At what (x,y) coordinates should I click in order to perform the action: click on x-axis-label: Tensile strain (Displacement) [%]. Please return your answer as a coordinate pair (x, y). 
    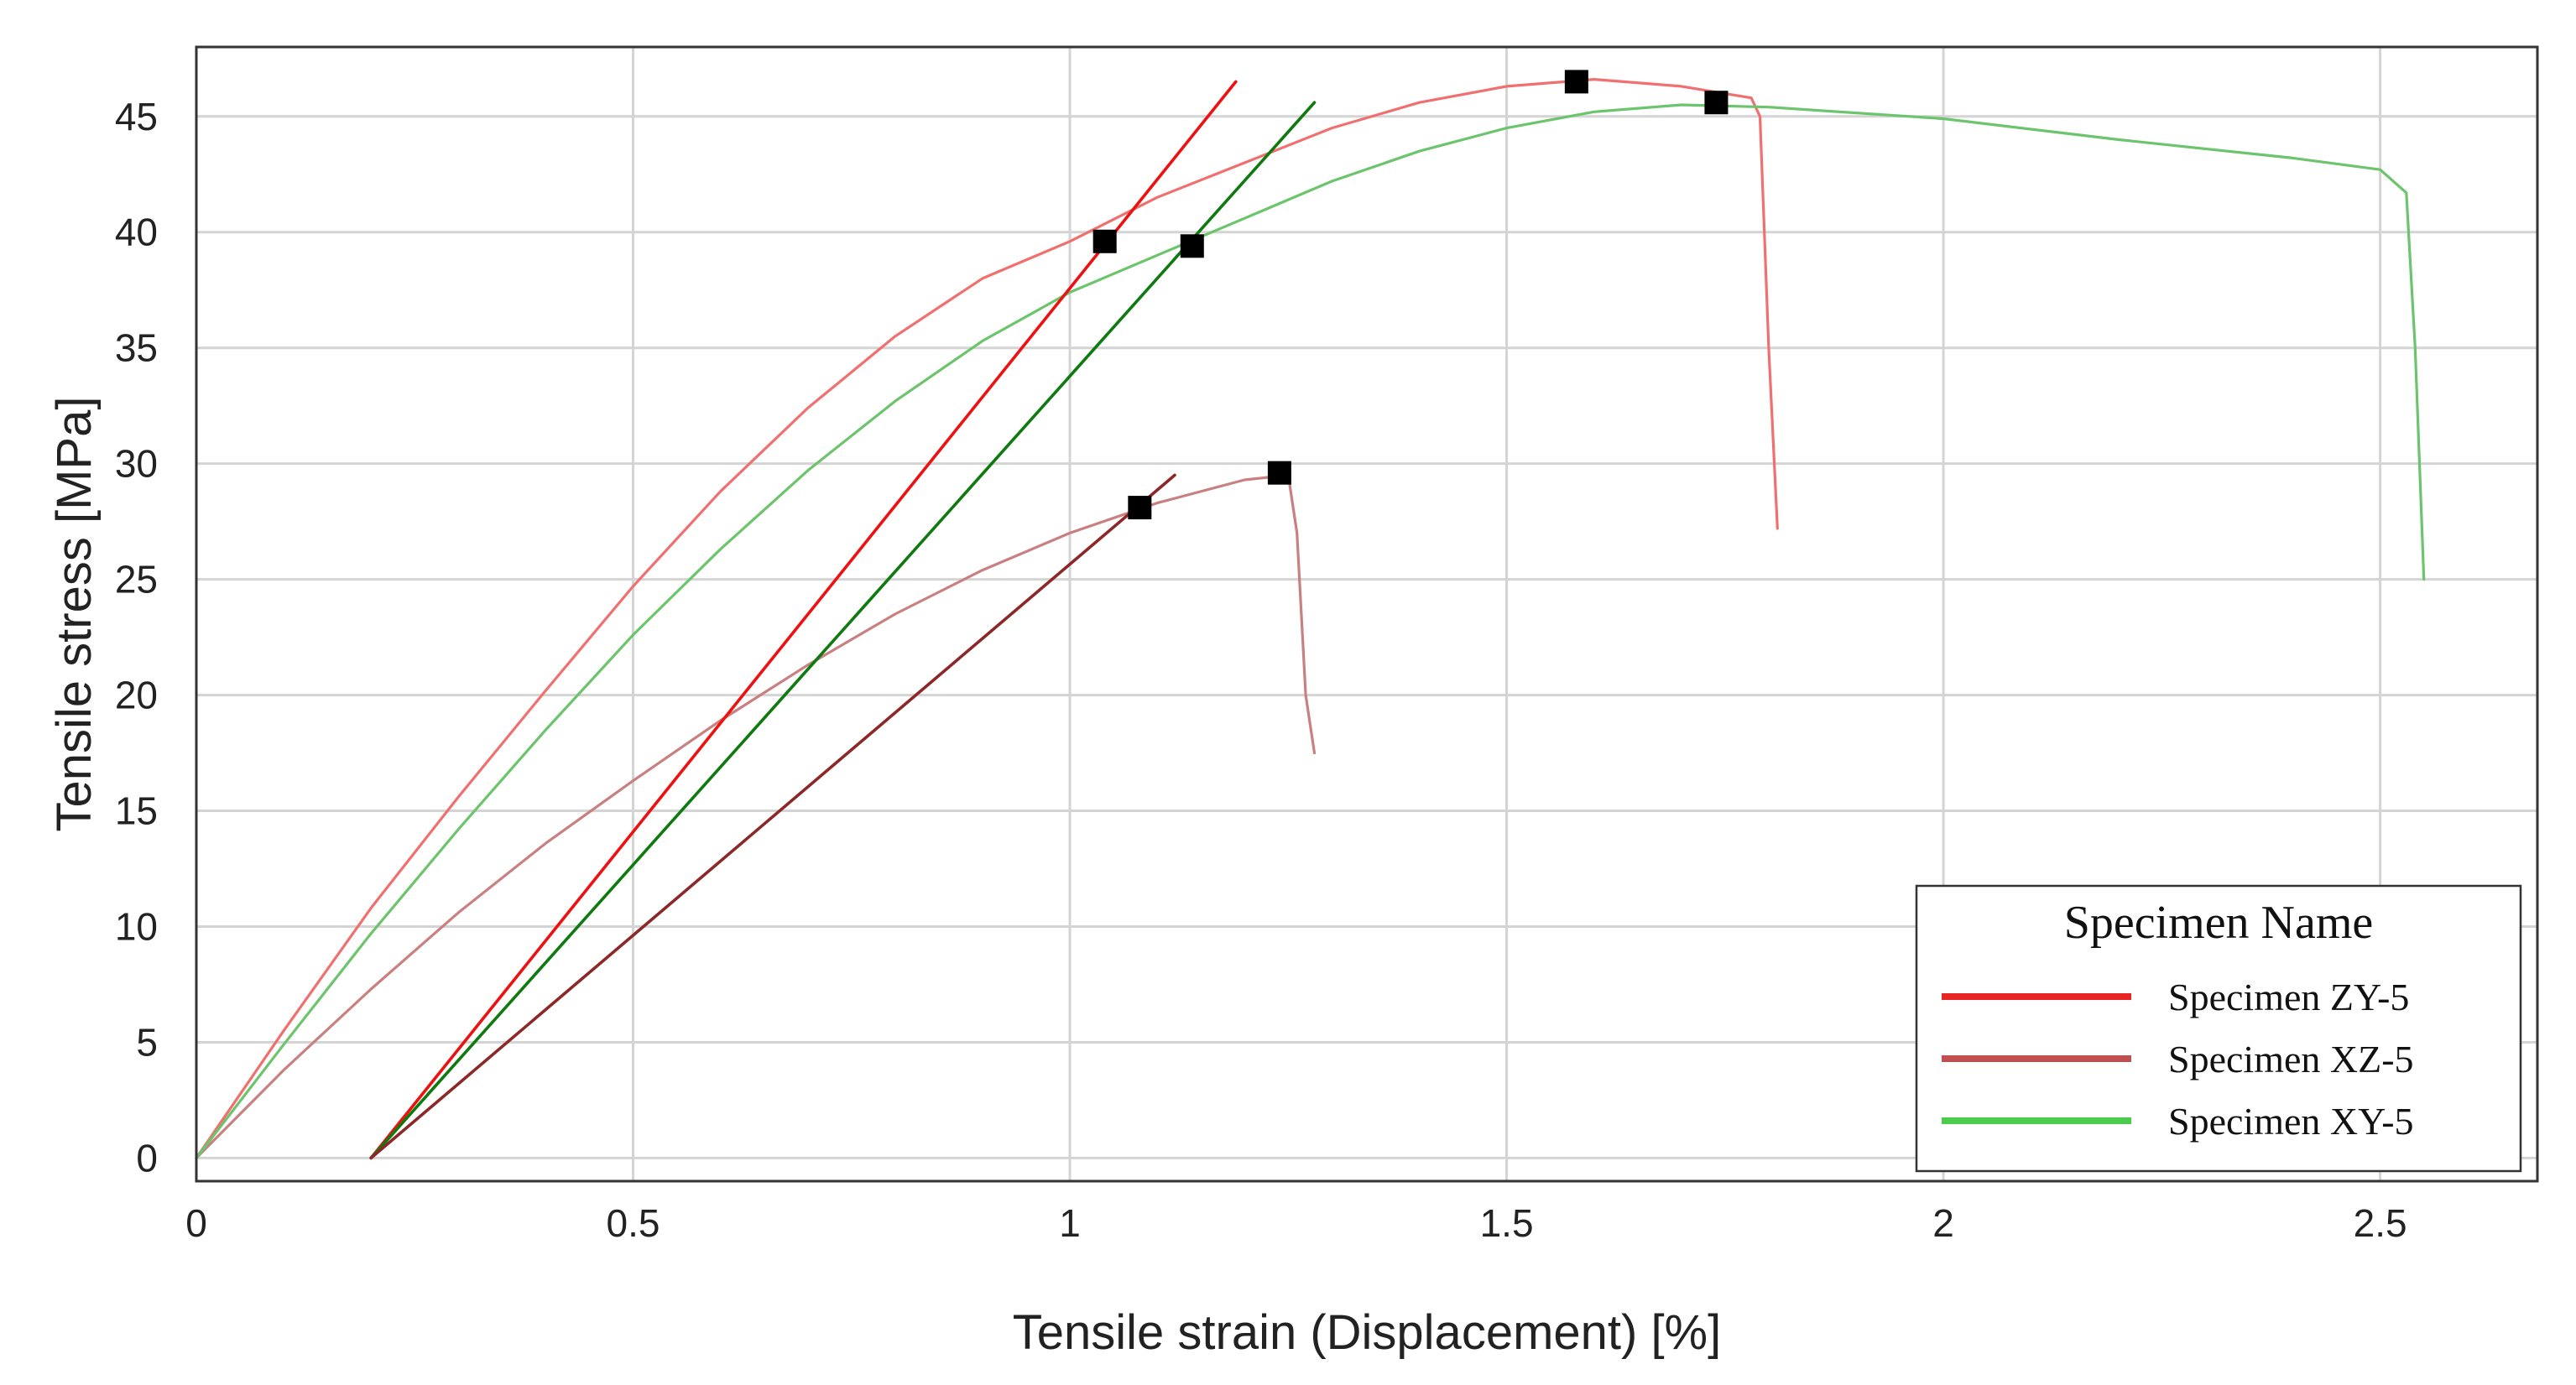
    Looking at the image, I should click on (1367, 1333).